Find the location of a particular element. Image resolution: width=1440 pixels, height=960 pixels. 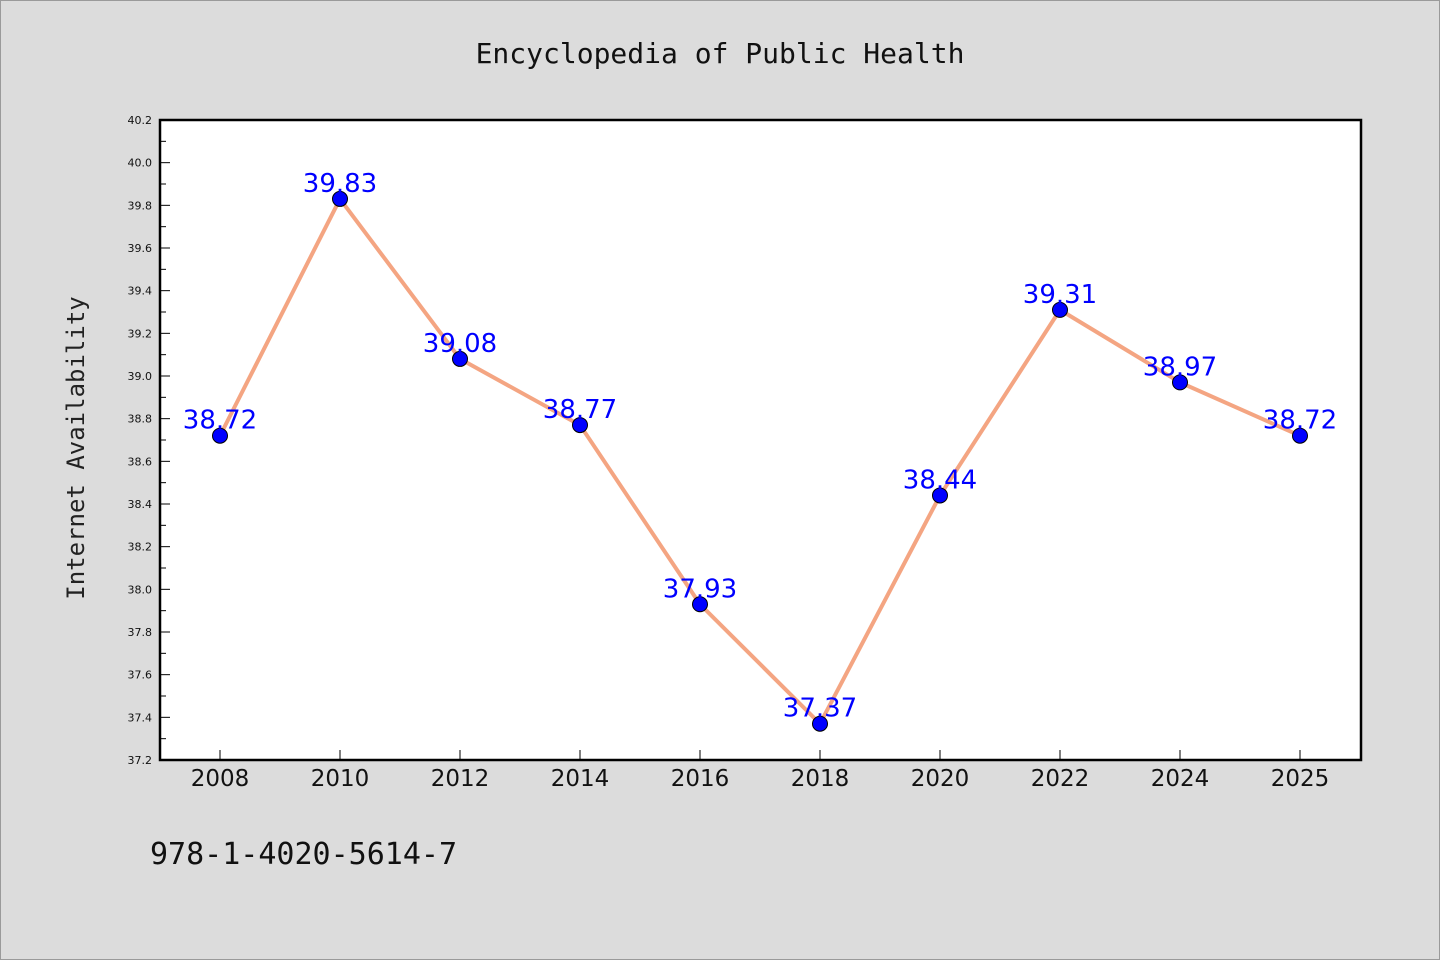

data-label: 38.77 is located at coordinates (580, 410).